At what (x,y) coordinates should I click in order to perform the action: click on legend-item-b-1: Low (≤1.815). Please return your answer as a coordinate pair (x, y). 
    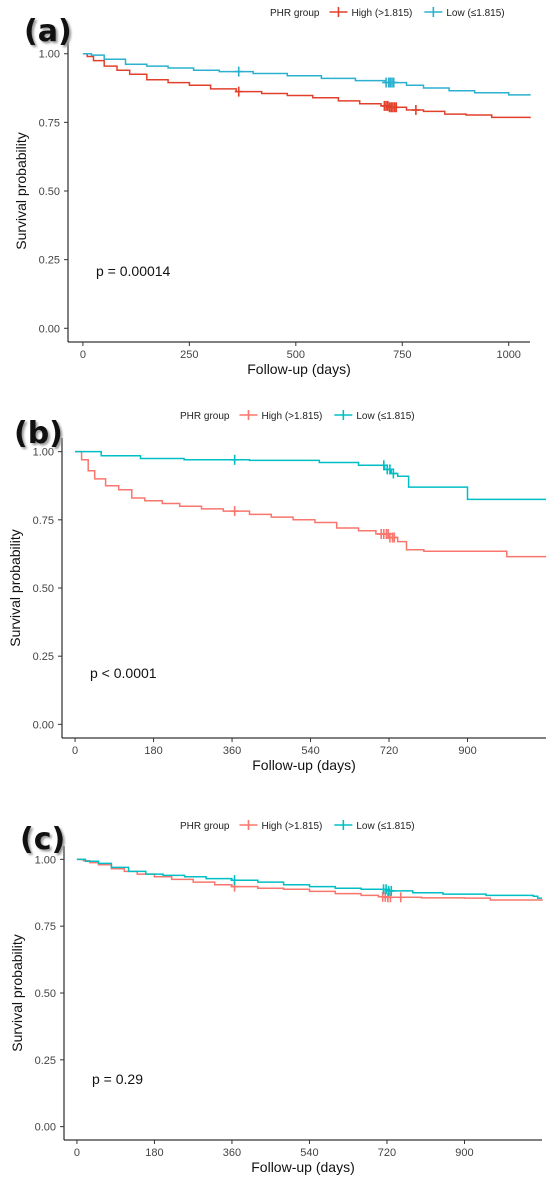
    Looking at the image, I should click on (374, 416).